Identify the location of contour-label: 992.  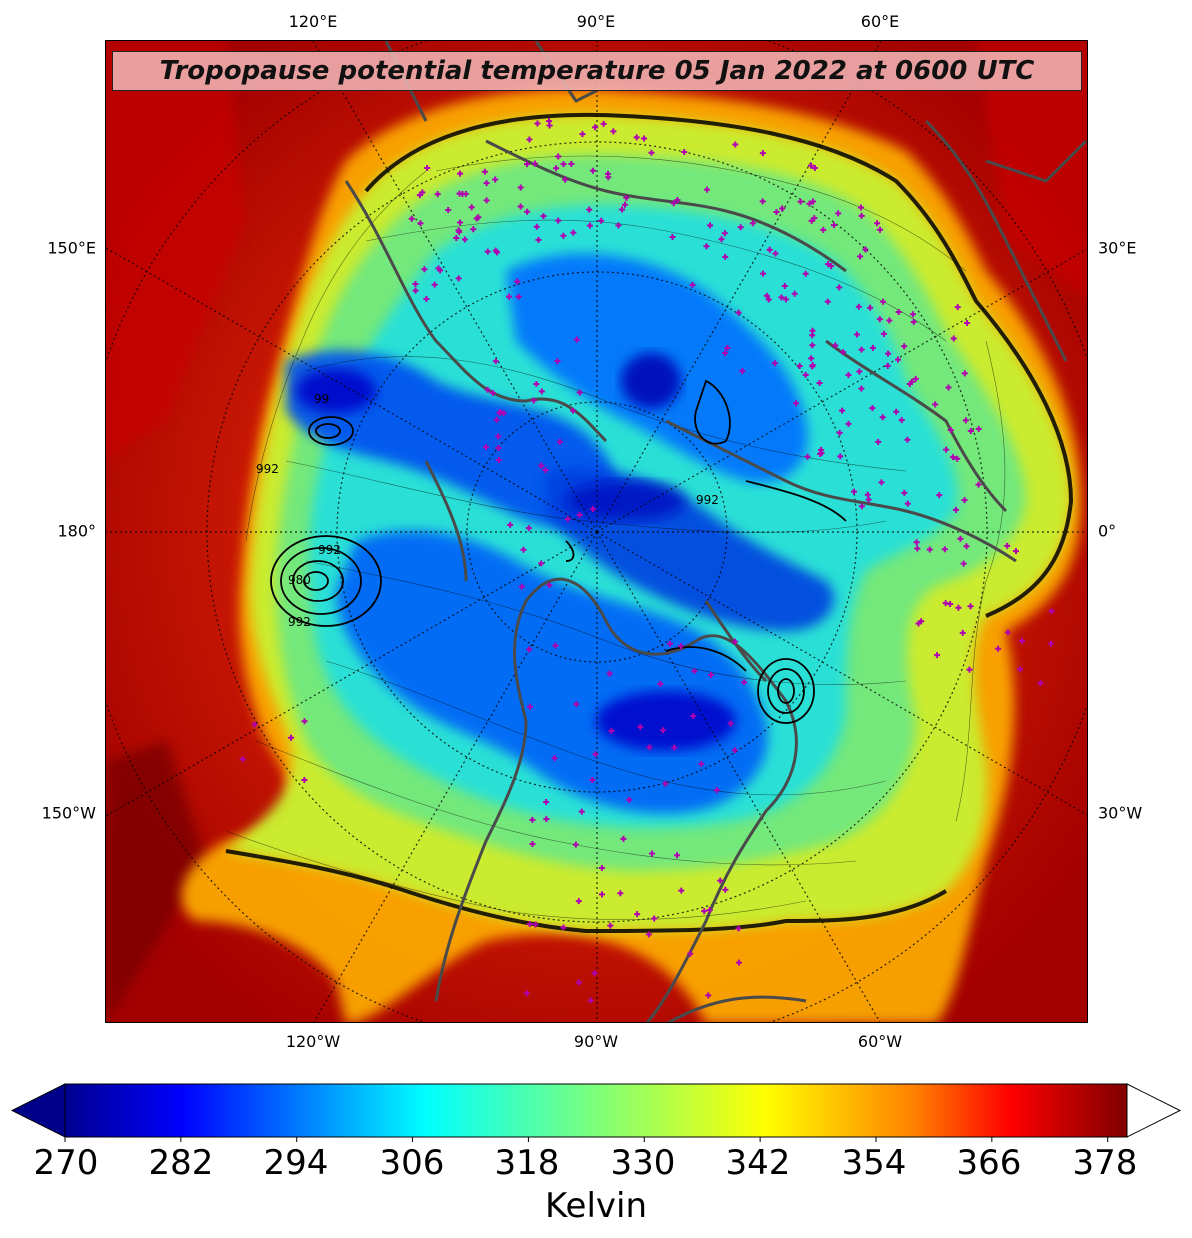
(299, 622).